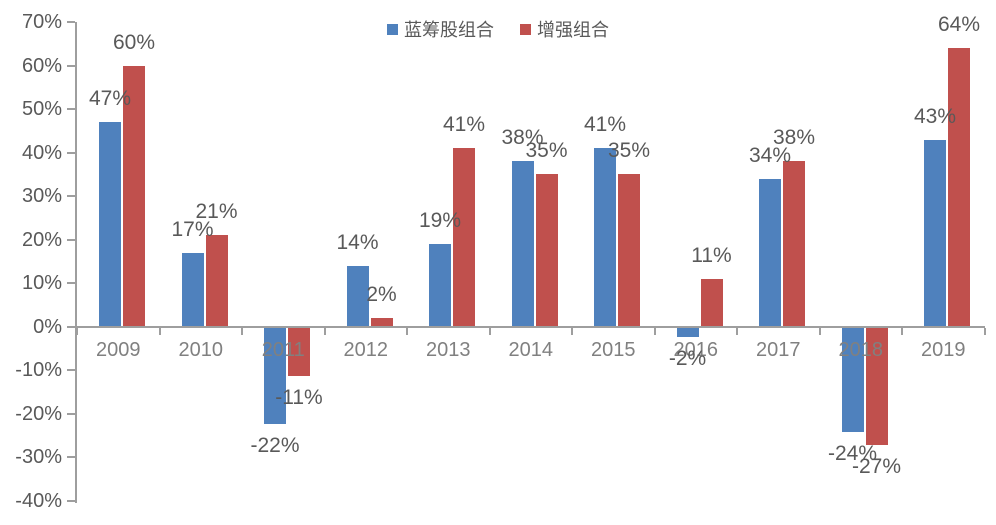 This screenshot has height=525, width=996. What do you see at coordinates (629, 250) in the screenshot?
I see `bar-red-2015` at bounding box center [629, 250].